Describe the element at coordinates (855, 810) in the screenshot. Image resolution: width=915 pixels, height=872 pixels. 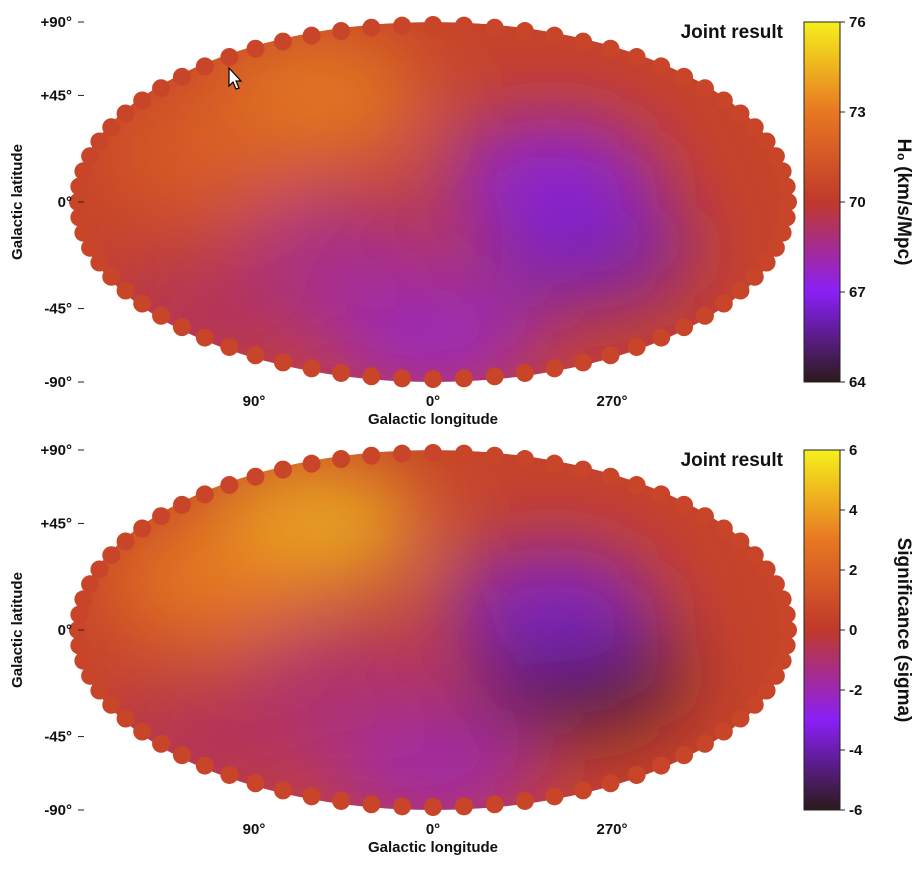
I see `colorbar-tick-label: -6` at that location.